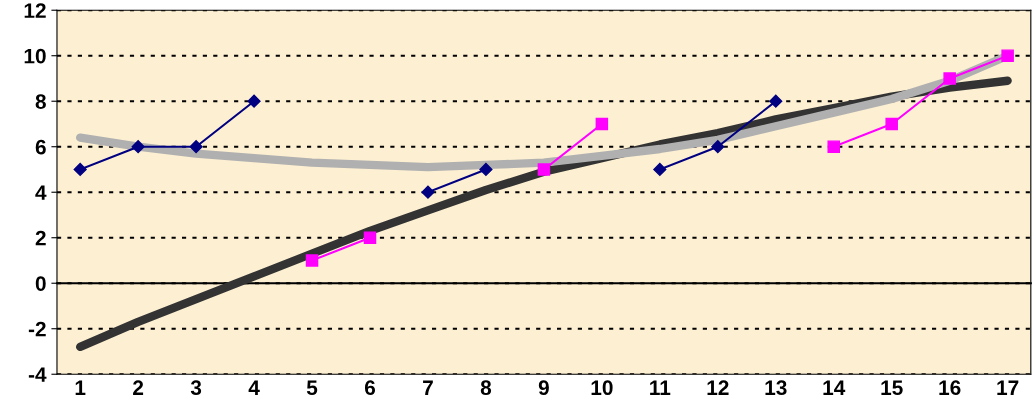 The image size is (1036, 409). I want to click on x-tick-label: 15, so click(892, 388).